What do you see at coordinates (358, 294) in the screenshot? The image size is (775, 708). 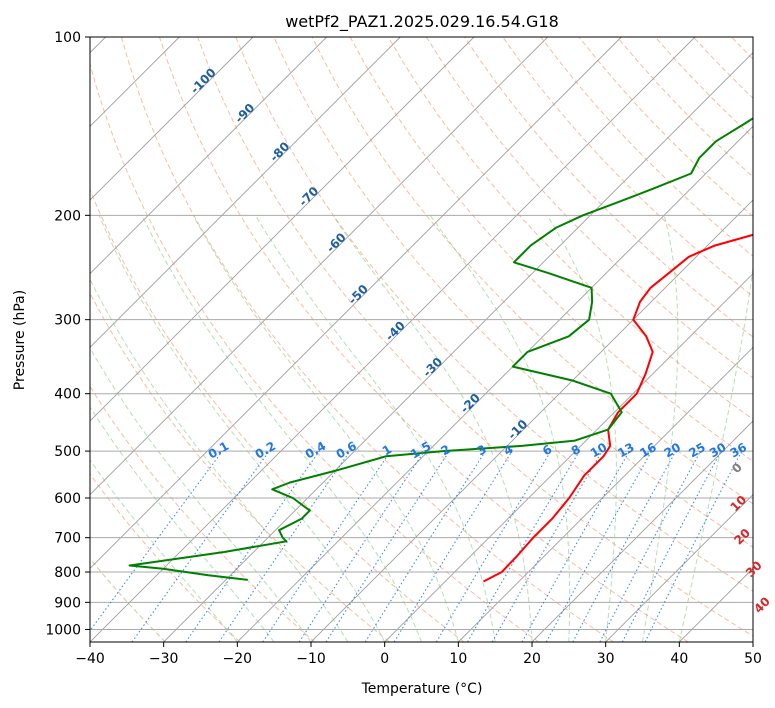 I see `isotherm-label: -50` at bounding box center [358, 294].